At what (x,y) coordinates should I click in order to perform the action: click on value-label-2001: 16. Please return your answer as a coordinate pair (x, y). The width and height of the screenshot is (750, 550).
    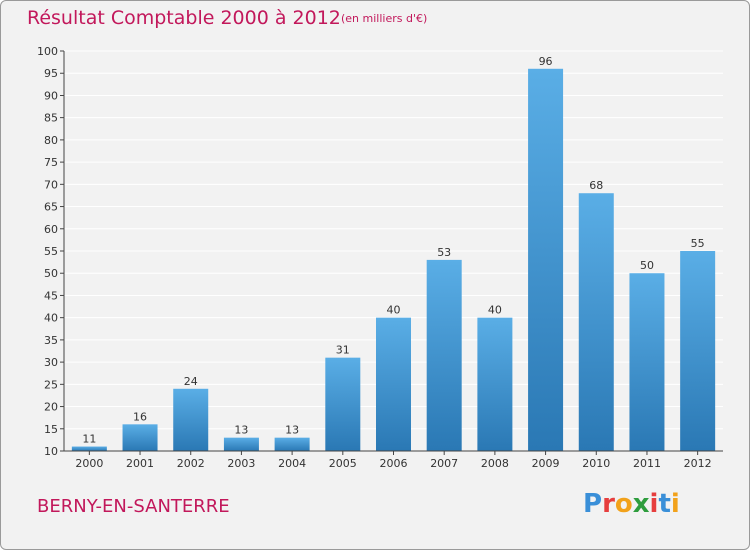
    Looking at the image, I should click on (140, 416).